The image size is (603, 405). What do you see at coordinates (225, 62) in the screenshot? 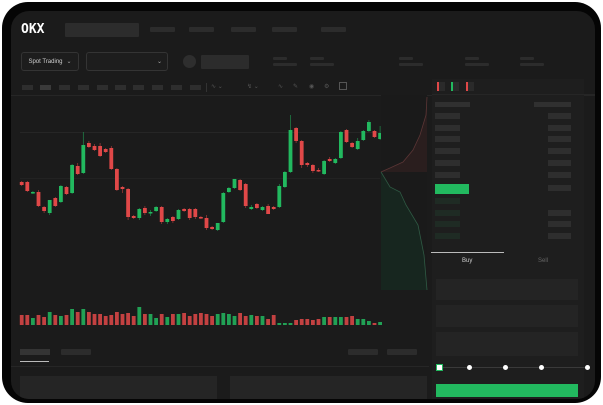
I see `pair-name-placeholder` at bounding box center [225, 62].